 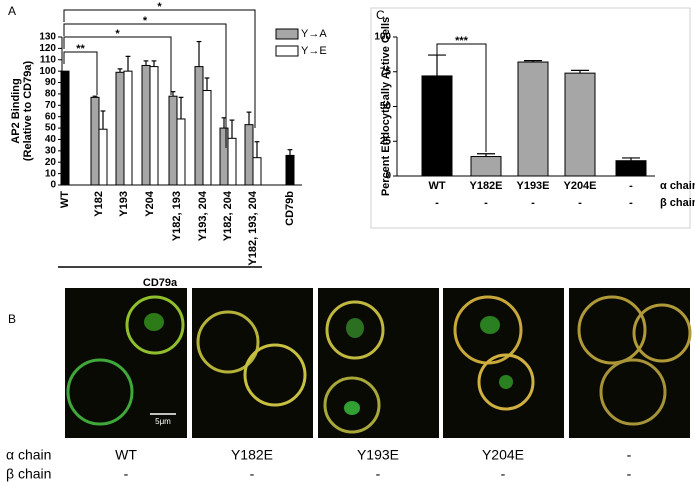 I want to click on y-tick-label: 10, so click(x=51, y=173).